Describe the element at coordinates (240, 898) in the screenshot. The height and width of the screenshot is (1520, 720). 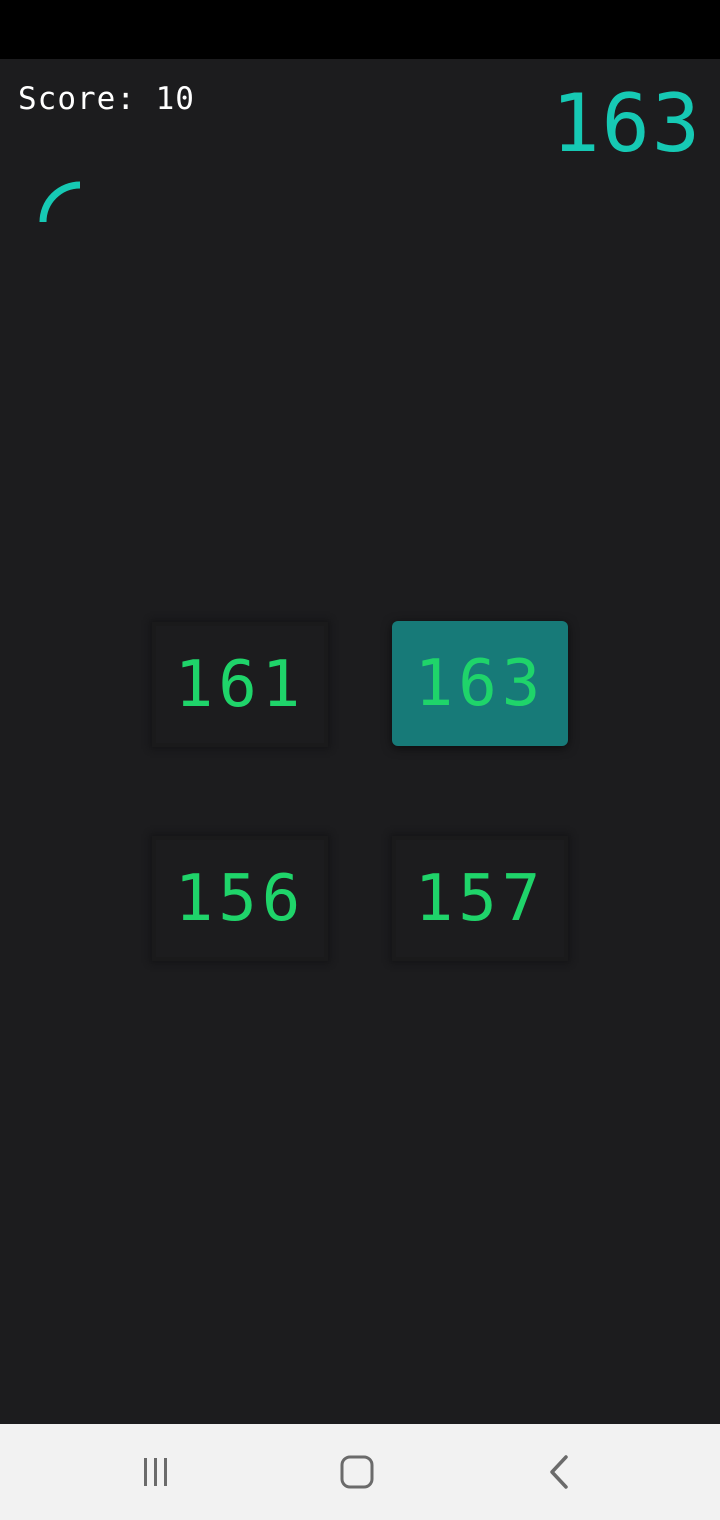
I see `answer-option-156: 156` at that location.